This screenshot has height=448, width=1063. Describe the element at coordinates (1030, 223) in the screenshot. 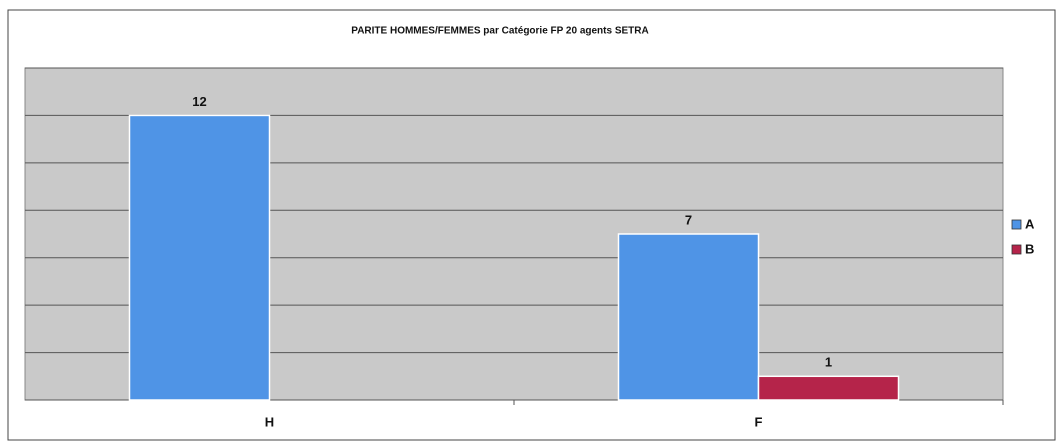

I see `legend-label: A` at that location.